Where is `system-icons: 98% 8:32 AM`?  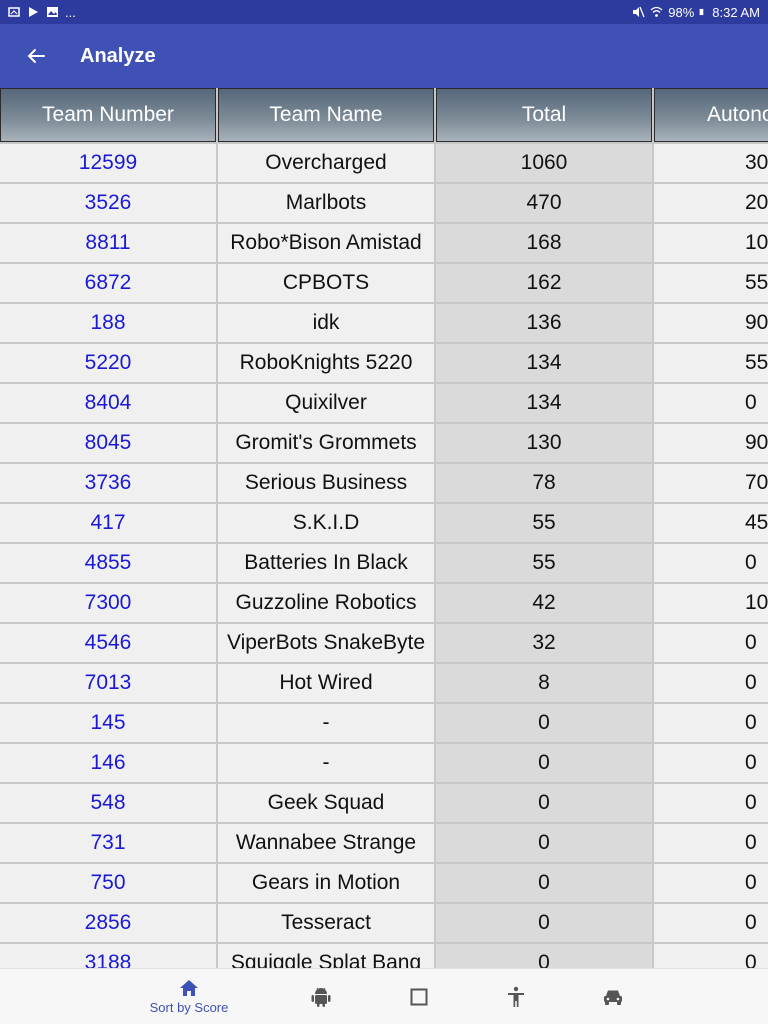 system-icons: 98% 8:32 AM is located at coordinates (696, 12).